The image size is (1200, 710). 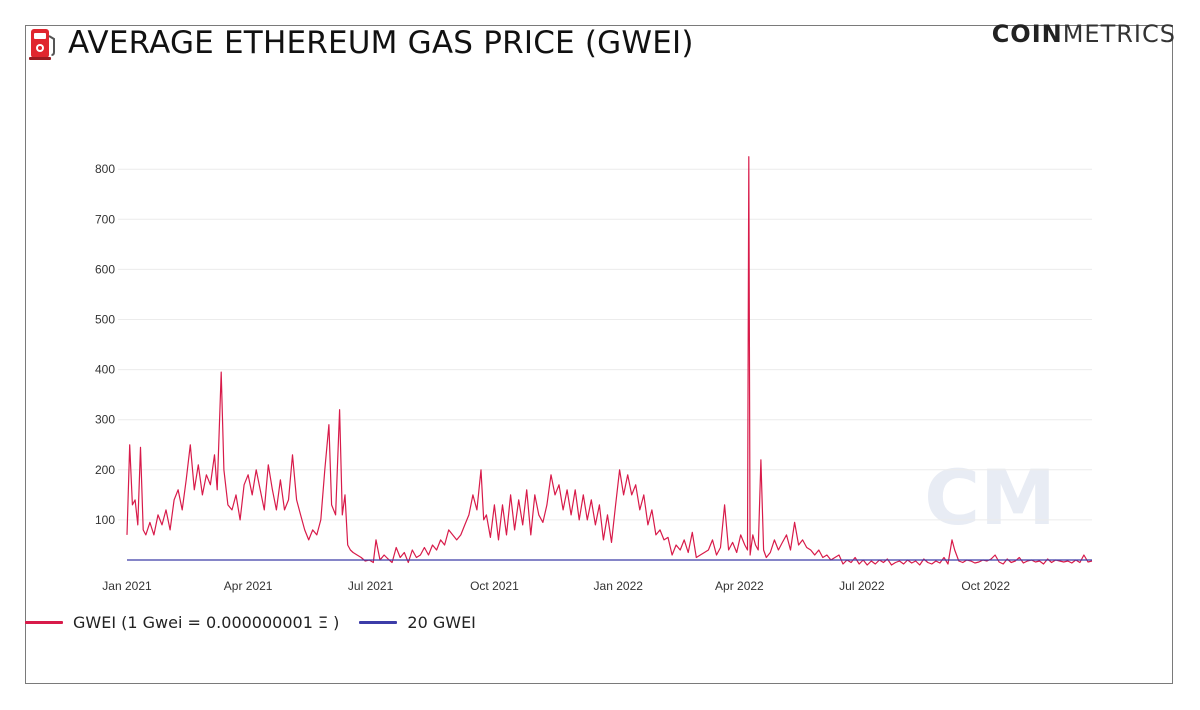 What do you see at coordinates (619, 586) in the screenshot?
I see `x-tick-label: Jan 2022` at bounding box center [619, 586].